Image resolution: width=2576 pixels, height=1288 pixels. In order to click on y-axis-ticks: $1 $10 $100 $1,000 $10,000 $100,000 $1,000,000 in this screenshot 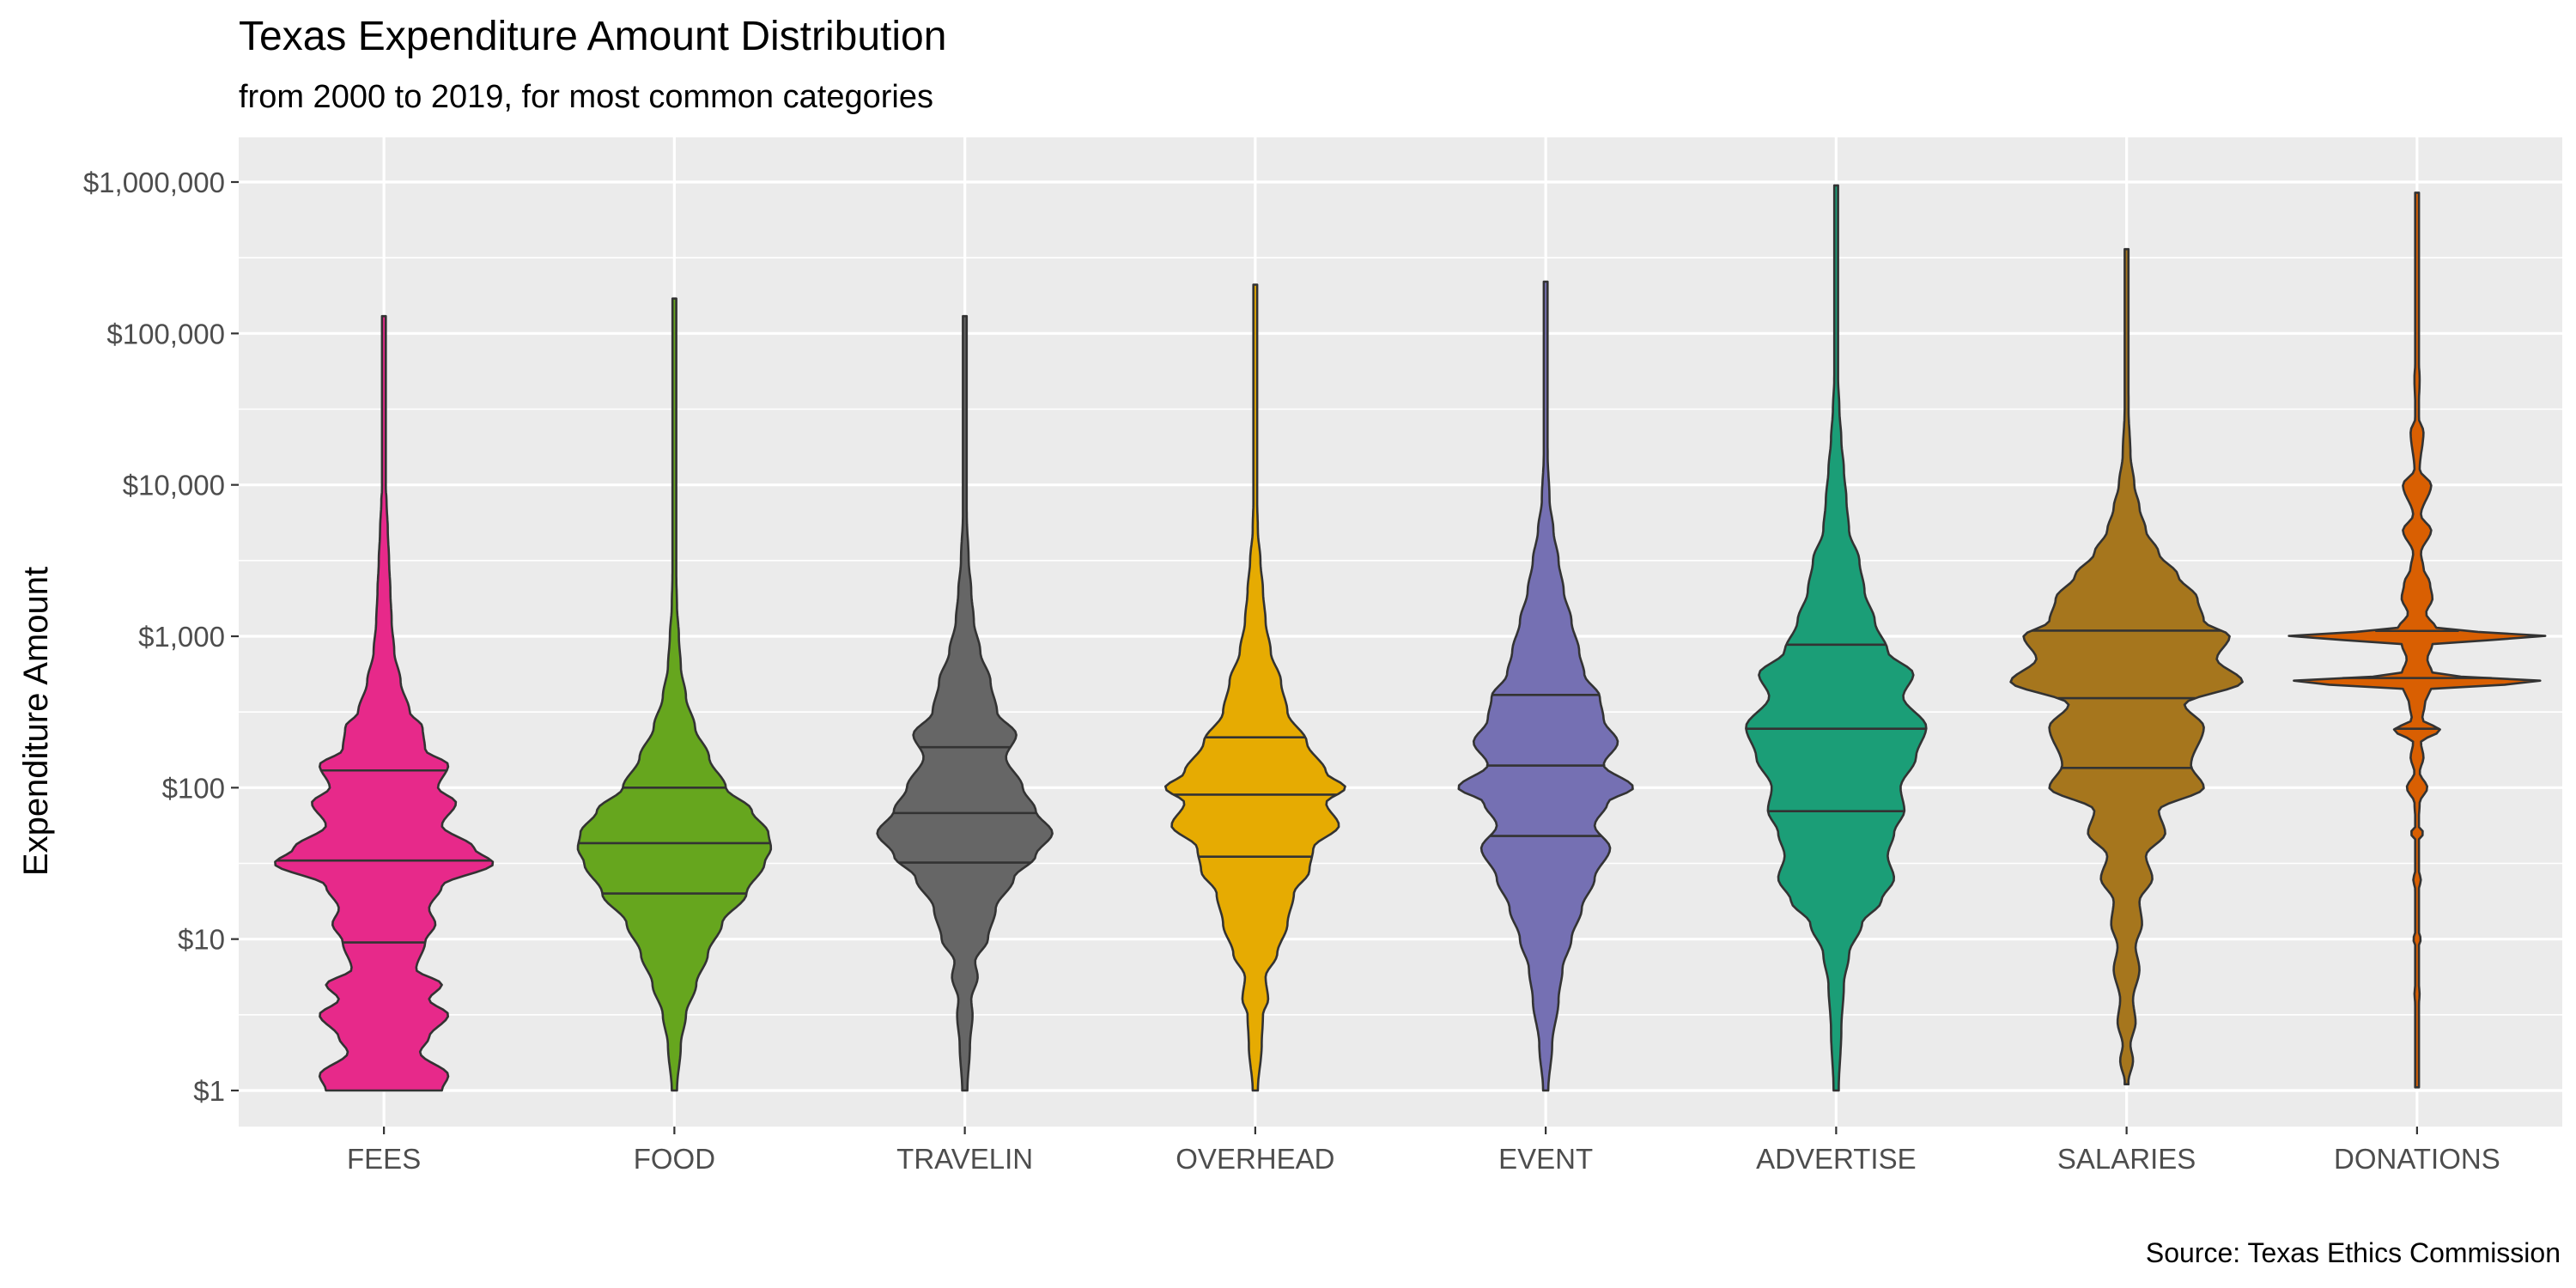, I will do `click(161, 637)`.